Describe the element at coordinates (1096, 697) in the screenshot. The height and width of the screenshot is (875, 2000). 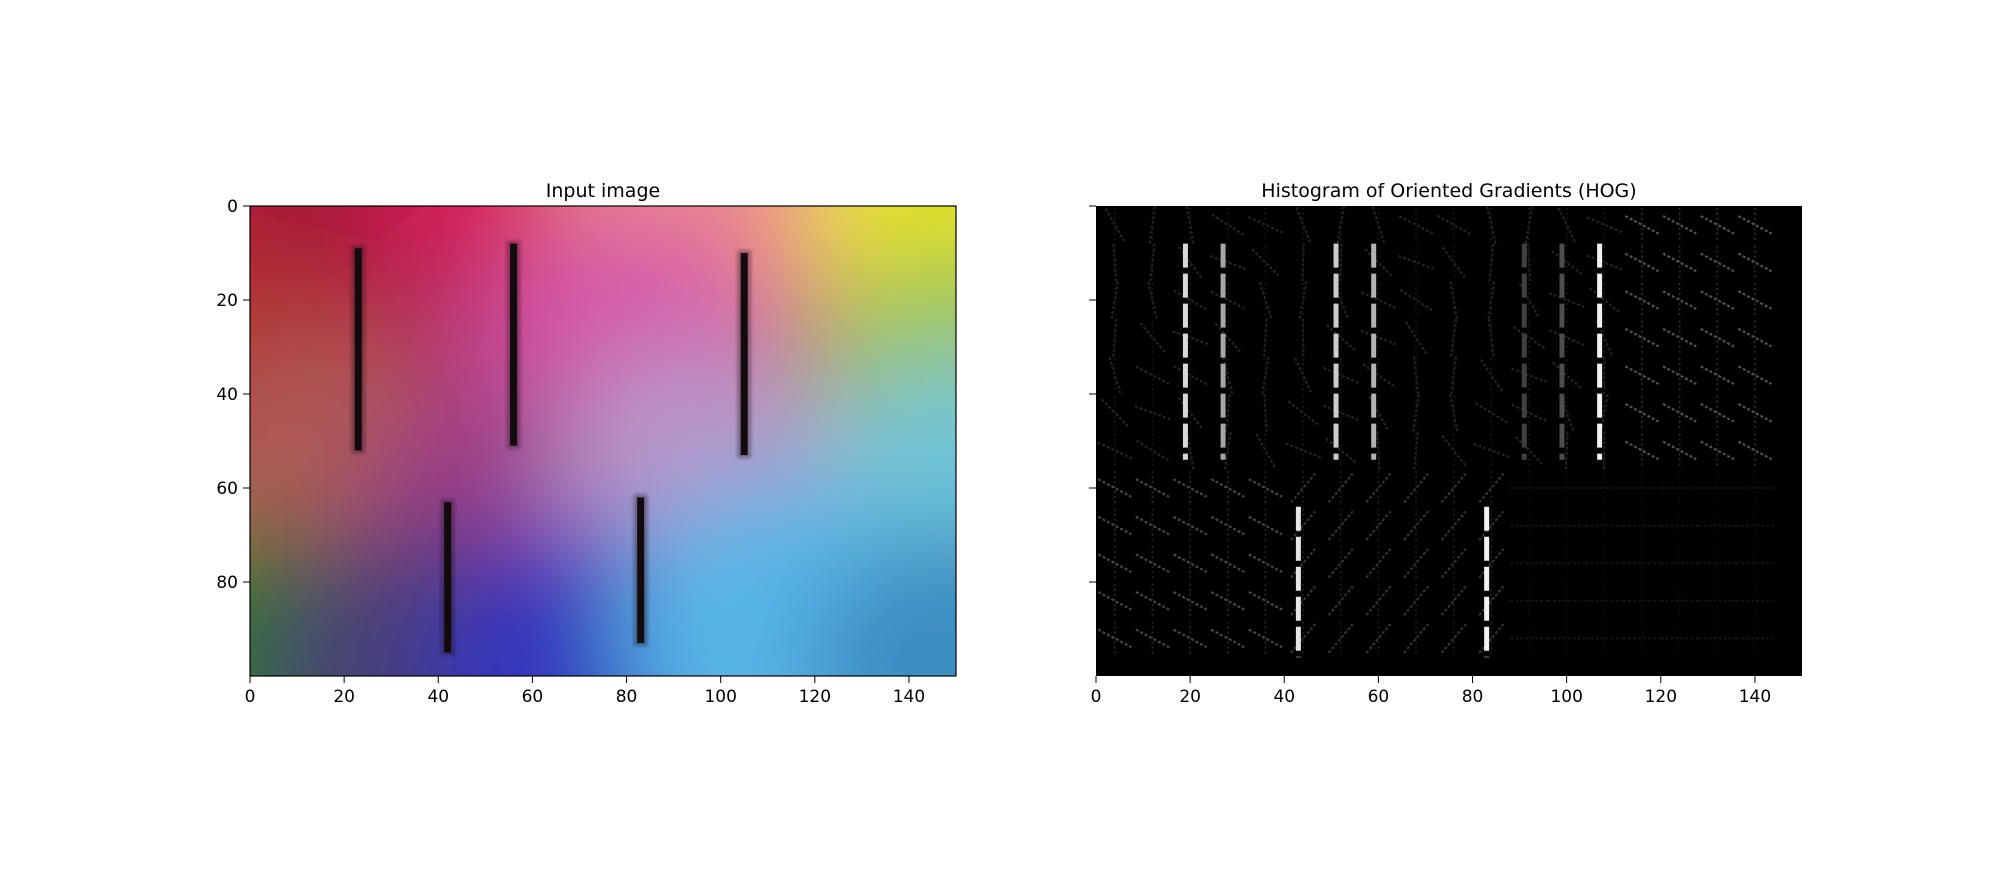
I see `x-tick-label: 0` at that location.